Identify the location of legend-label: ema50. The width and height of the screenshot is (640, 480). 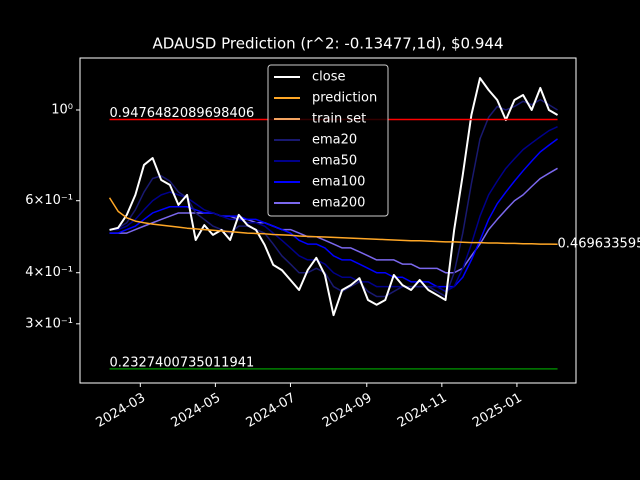
(334, 161).